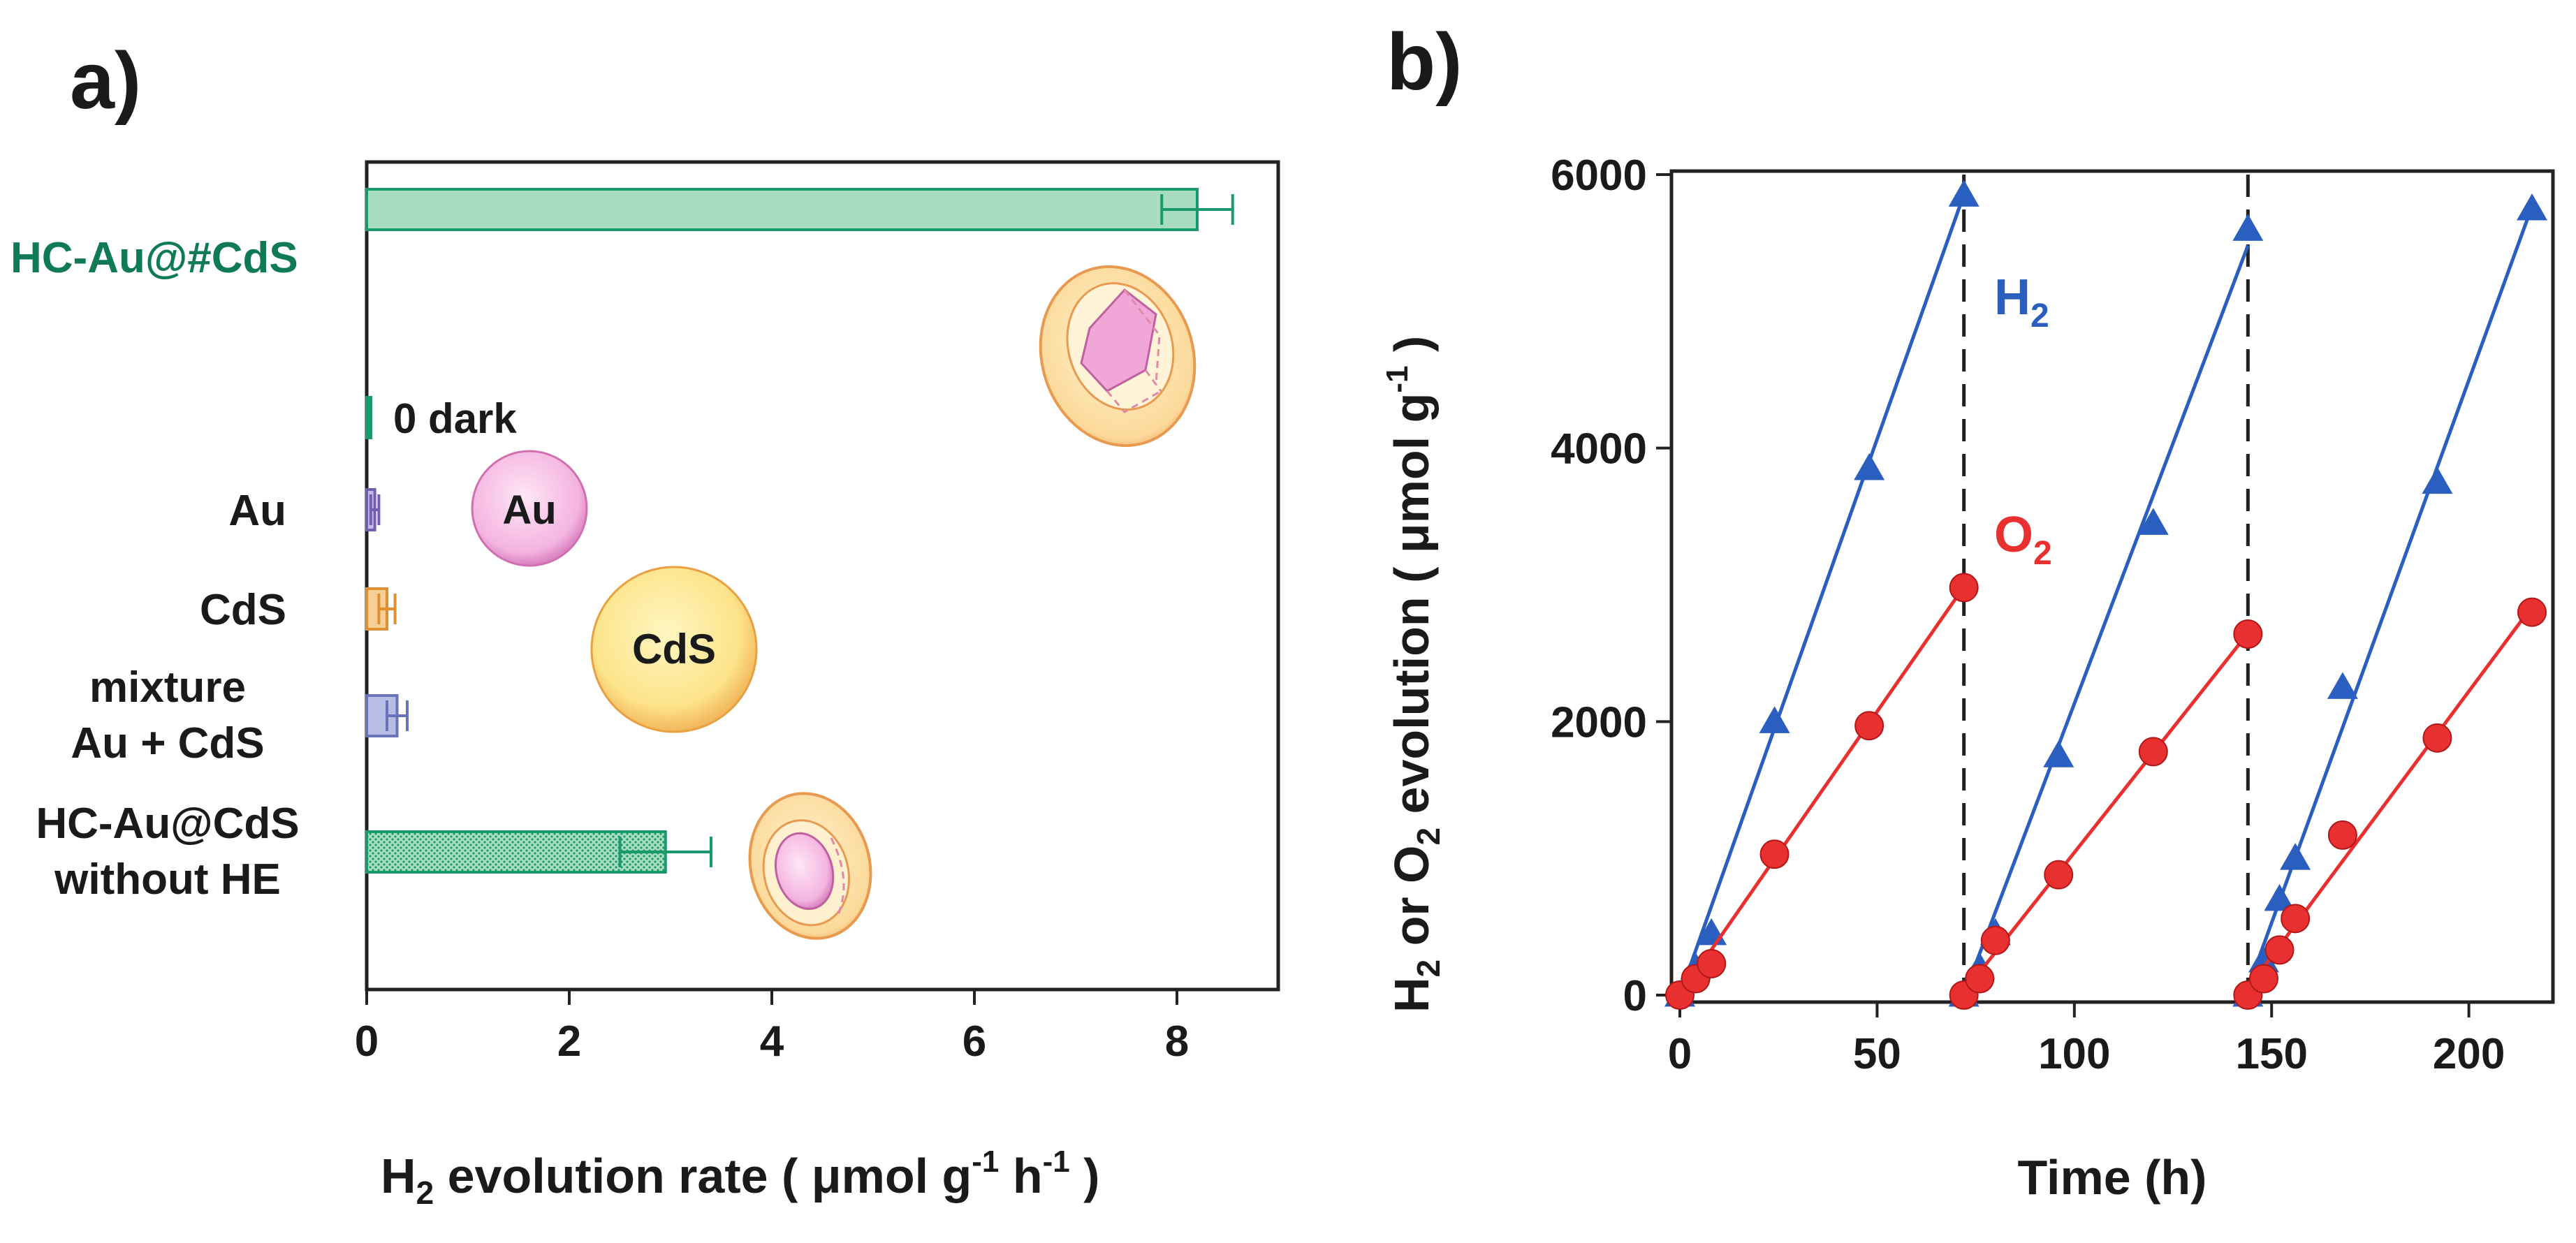 This screenshot has width=2576, height=1243. Describe the element at coordinates (1424, 62) in the screenshot. I see `panel-b-label: b)` at that location.